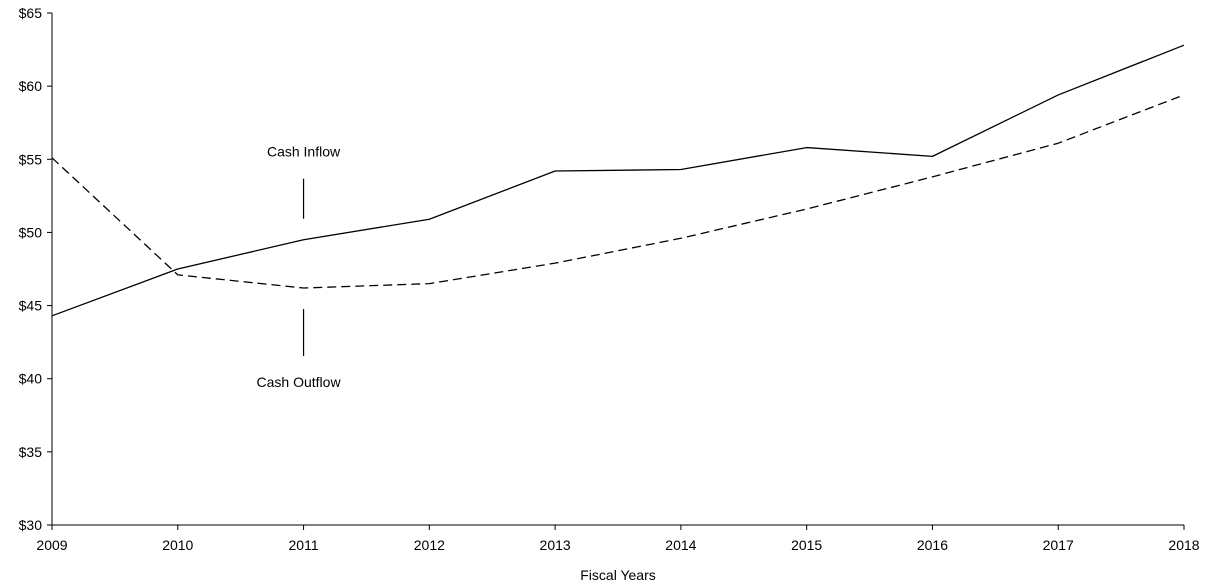  I want to click on x-tick-label: 2010, so click(177, 545).